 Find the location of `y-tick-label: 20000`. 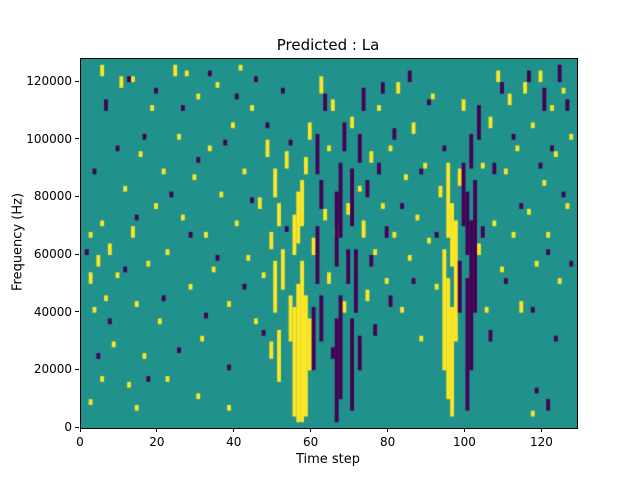

y-tick-label: 20000 is located at coordinates (52, 369).